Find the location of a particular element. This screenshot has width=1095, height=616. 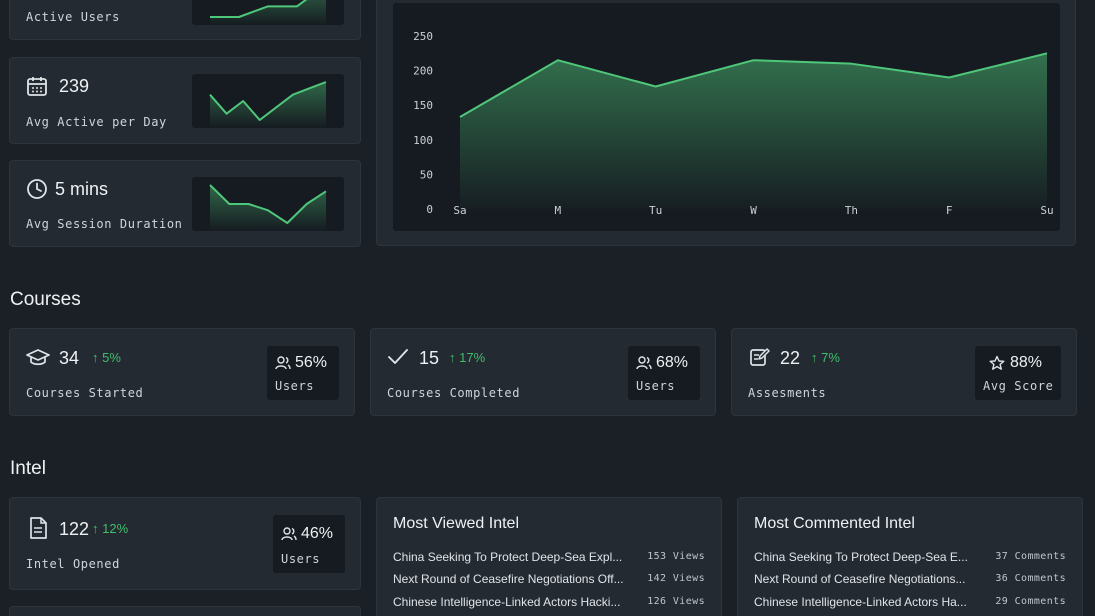

intel-item-count: 37 Comments is located at coordinates (1030, 556).